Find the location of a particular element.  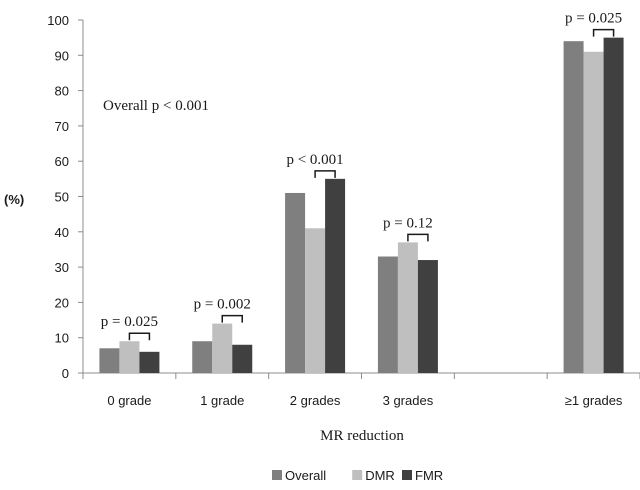

y-tick-label: 70 is located at coordinates (62, 126).